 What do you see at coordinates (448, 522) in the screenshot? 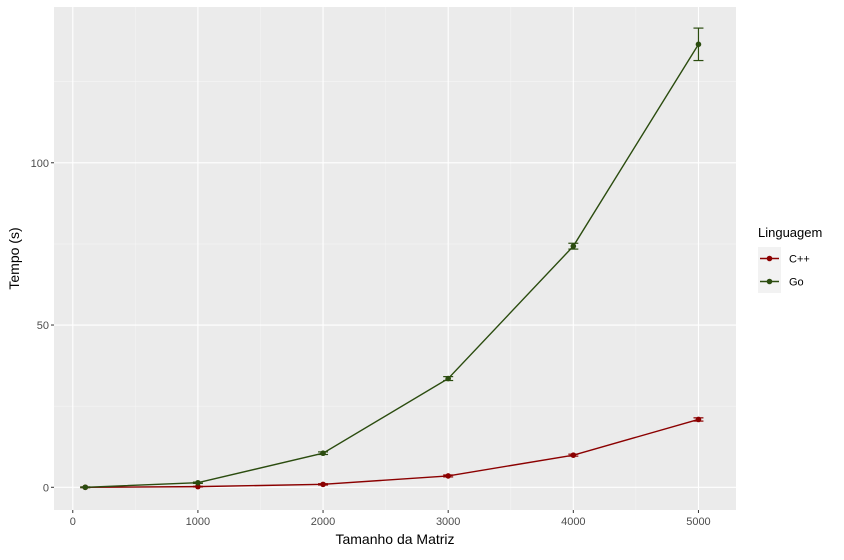
I see `x-tick-label: 3000` at bounding box center [448, 522].